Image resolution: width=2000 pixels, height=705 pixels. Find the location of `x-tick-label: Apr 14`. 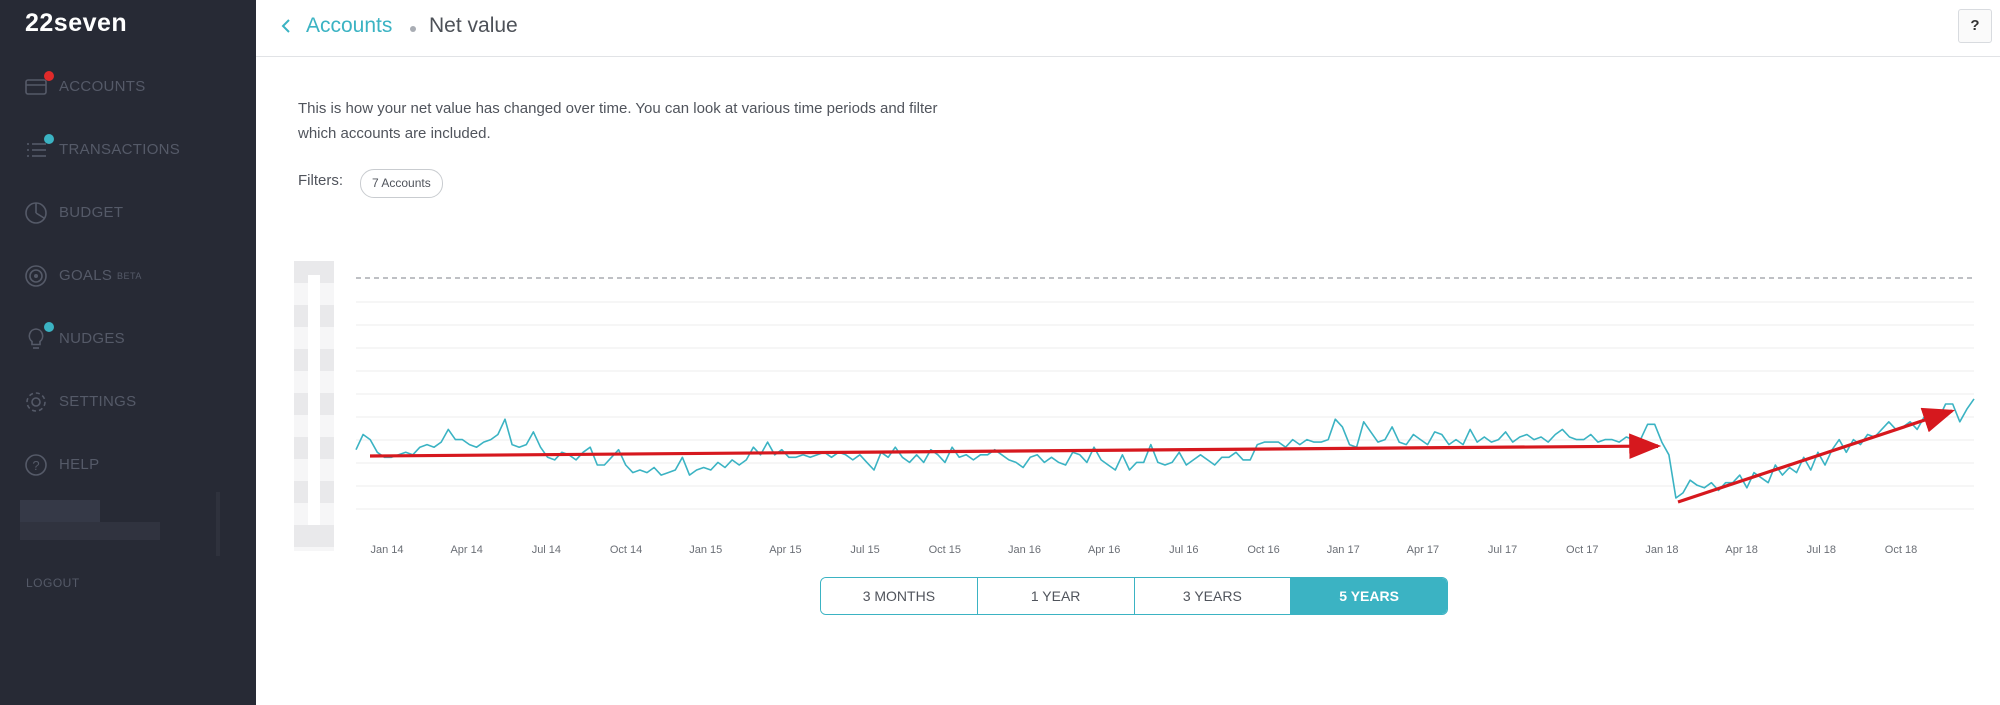

x-tick-label: Apr 14 is located at coordinates (466, 550).